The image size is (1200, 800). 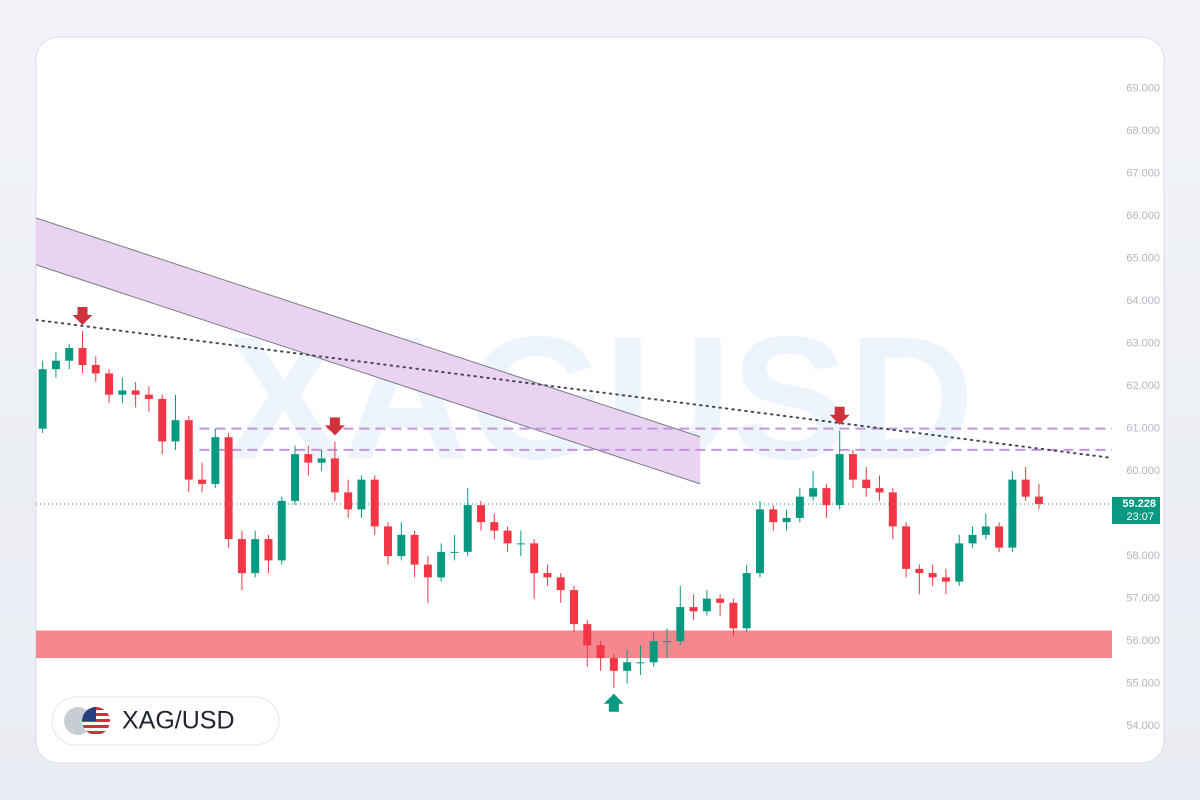 What do you see at coordinates (1143, 259) in the screenshot?
I see `y-tick-label: 65.000` at bounding box center [1143, 259].